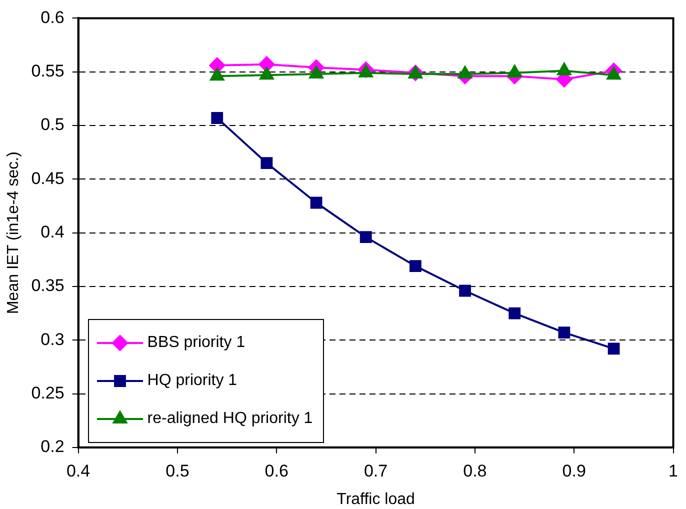 The height and width of the screenshot is (509, 686). I want to click on y-tick-label: 0.25, so click(47, 392).